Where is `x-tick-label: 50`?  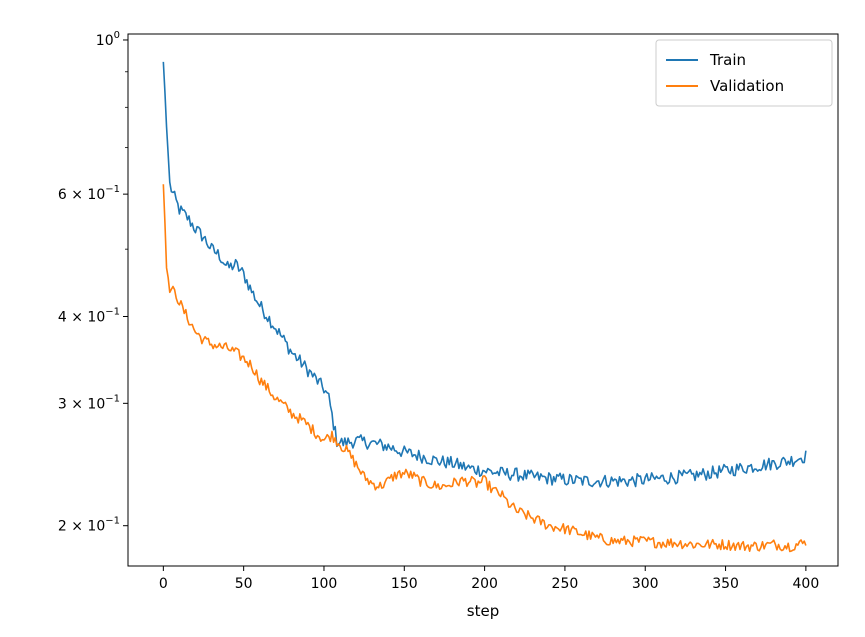
x-tick-label: 50 is located at coordinates (244, 584).